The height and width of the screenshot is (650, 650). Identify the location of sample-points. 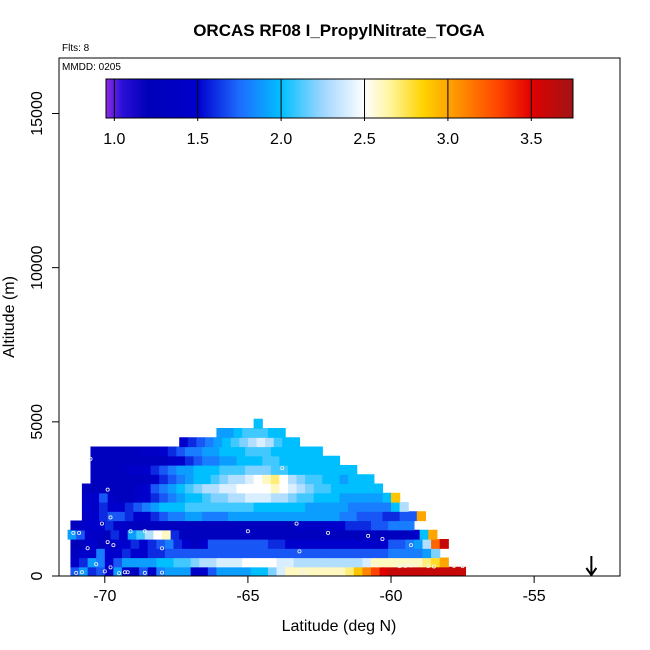
(268, 516).